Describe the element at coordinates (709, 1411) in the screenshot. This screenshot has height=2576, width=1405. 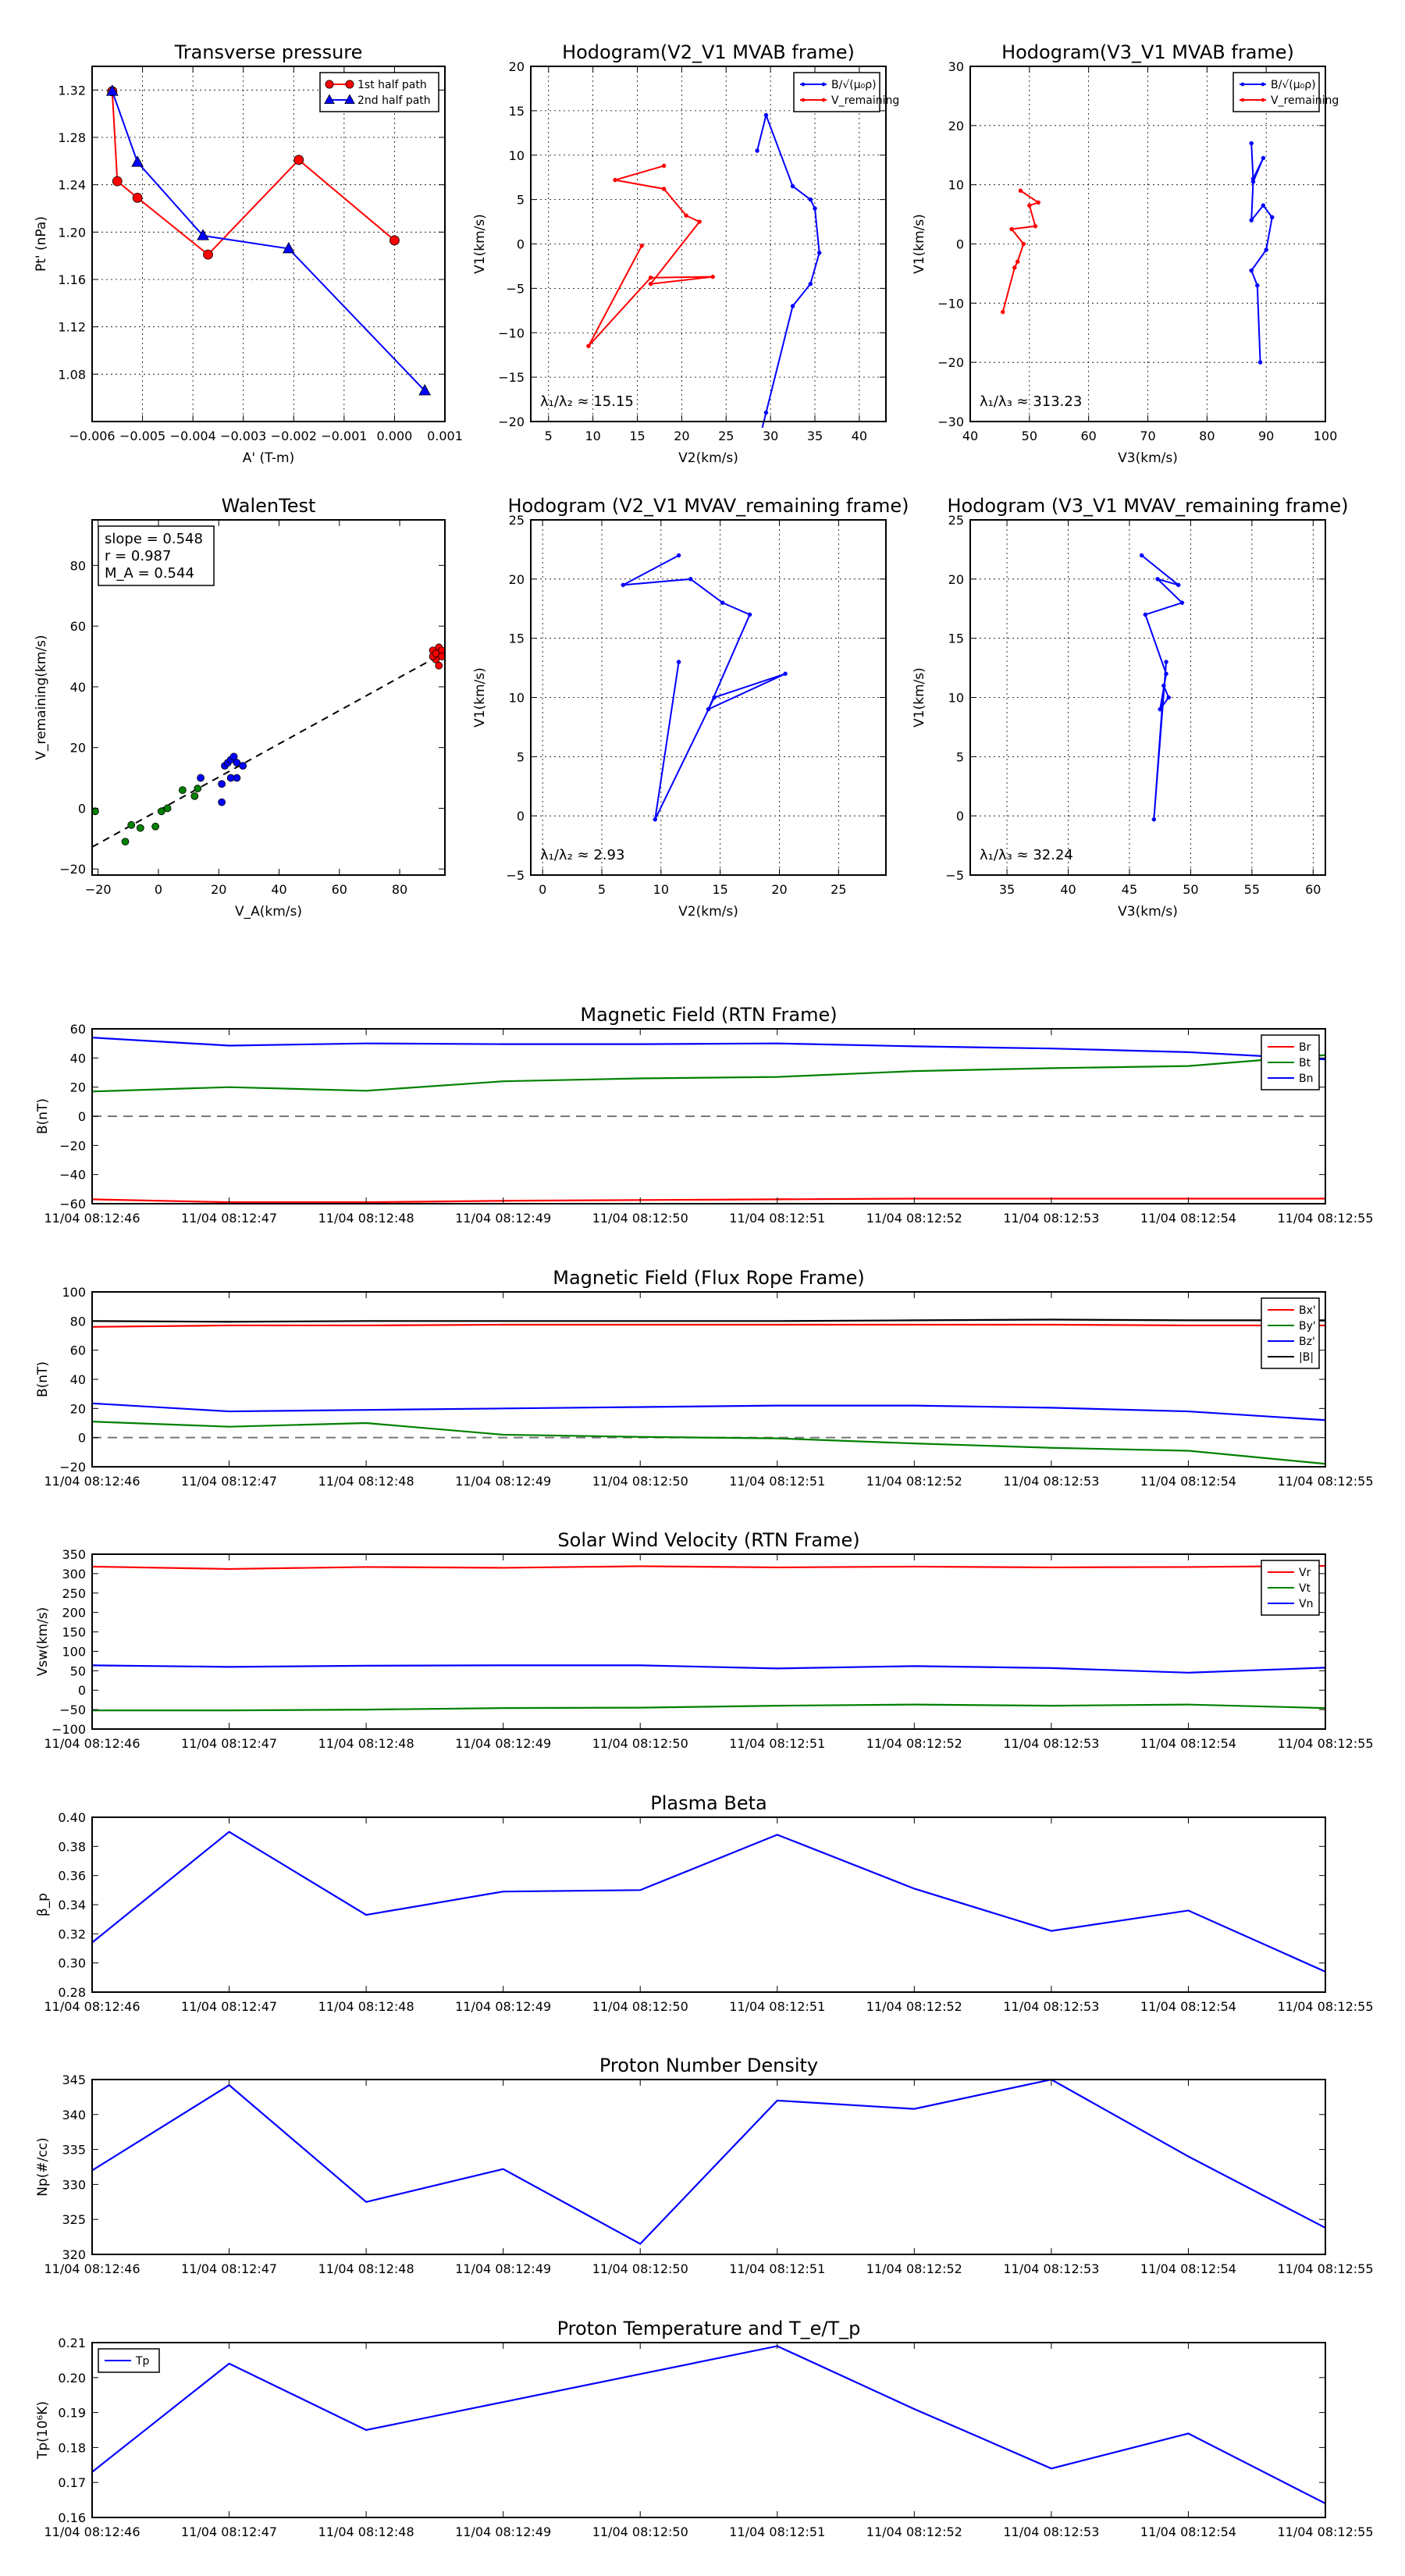
I see `series-line-bz` at that location.